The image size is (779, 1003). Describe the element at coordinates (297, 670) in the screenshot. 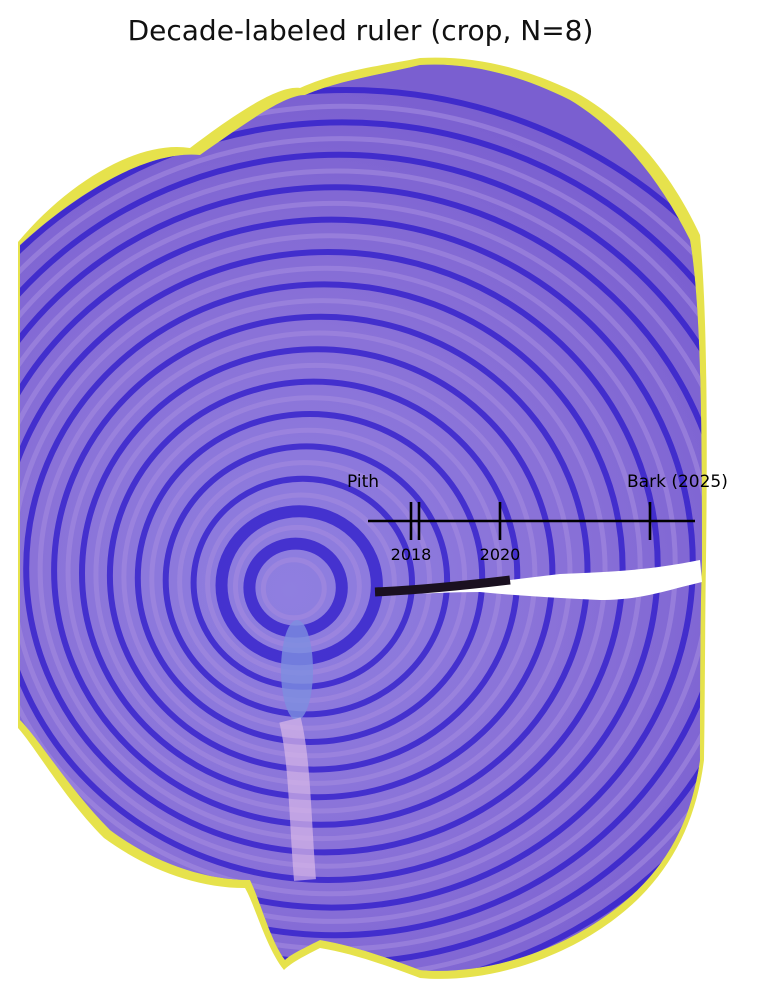

I see `pith-streak` at that location.